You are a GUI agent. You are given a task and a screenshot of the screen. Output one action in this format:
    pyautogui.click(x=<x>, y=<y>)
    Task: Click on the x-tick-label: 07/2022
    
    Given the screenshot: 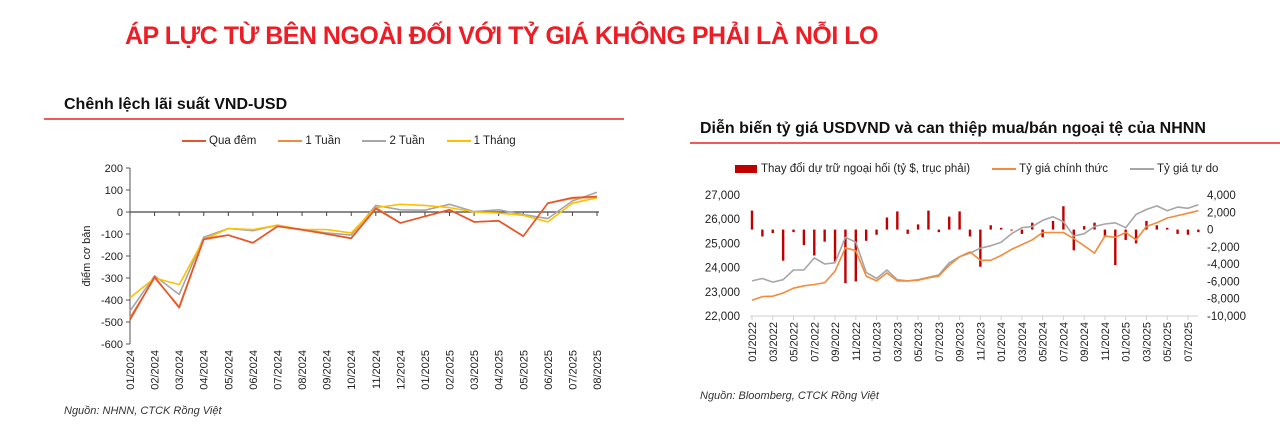 What is the action you would take?
    pyautogui.click(x=815, y=342)
    